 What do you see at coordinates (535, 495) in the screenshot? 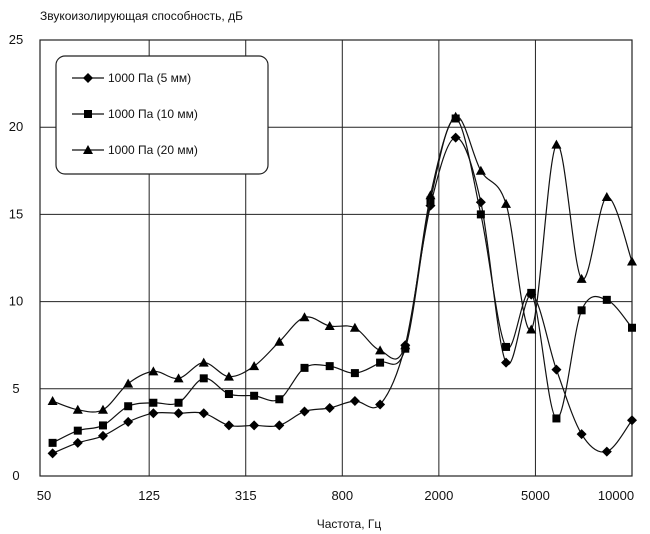
I see `x-tick-label: 5000` at bounding box center [535, 495].